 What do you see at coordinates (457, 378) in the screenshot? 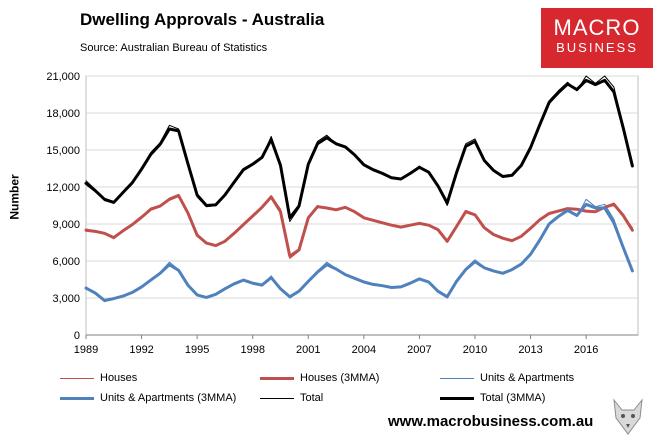
I see `legend-swatch-units` at bounding box center [457, 378].